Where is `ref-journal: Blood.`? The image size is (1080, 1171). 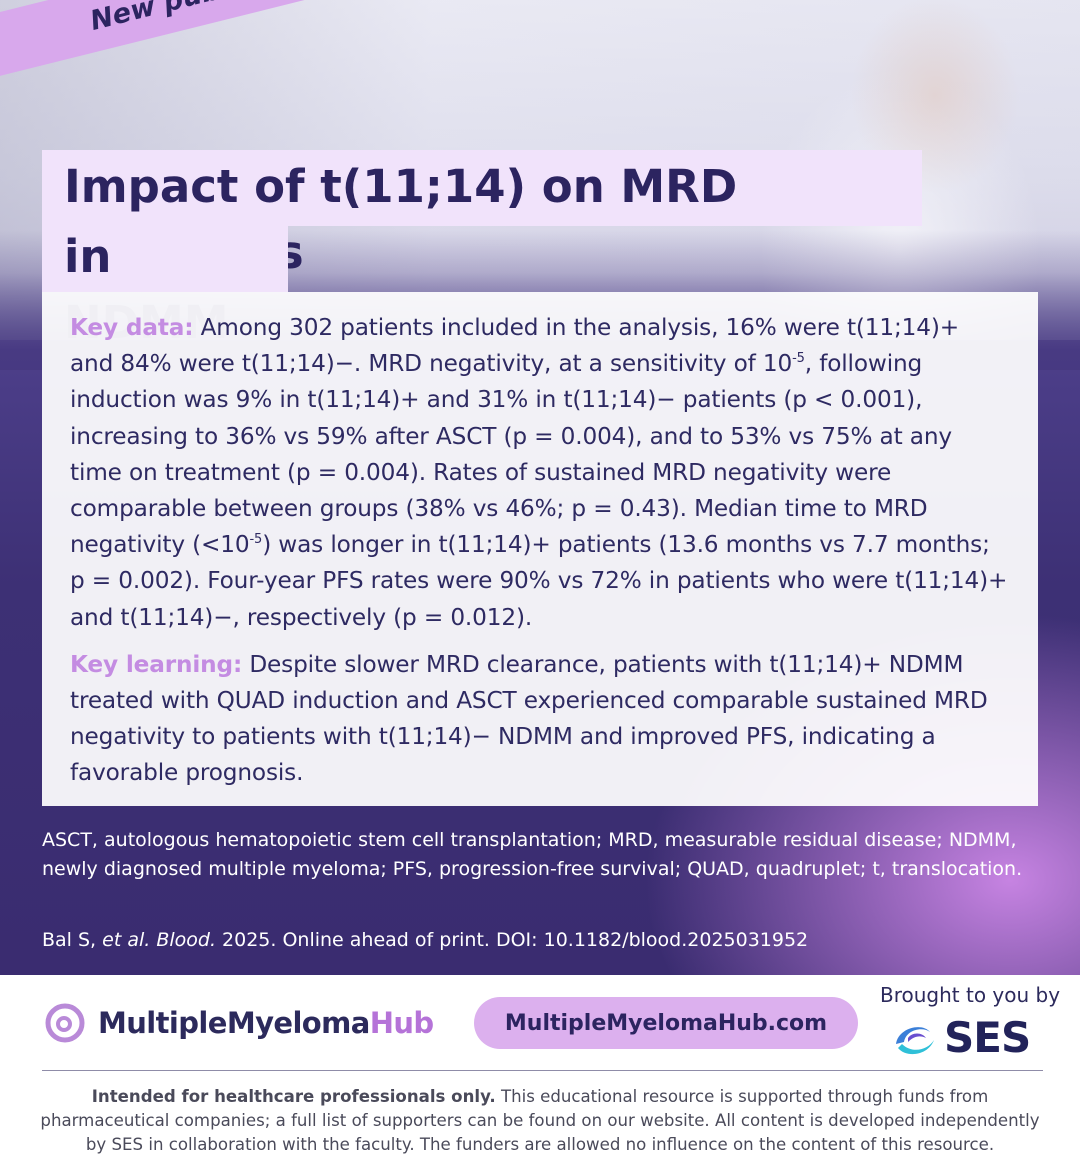
ref-journal: Blood. is located at coordinates (183, 940).